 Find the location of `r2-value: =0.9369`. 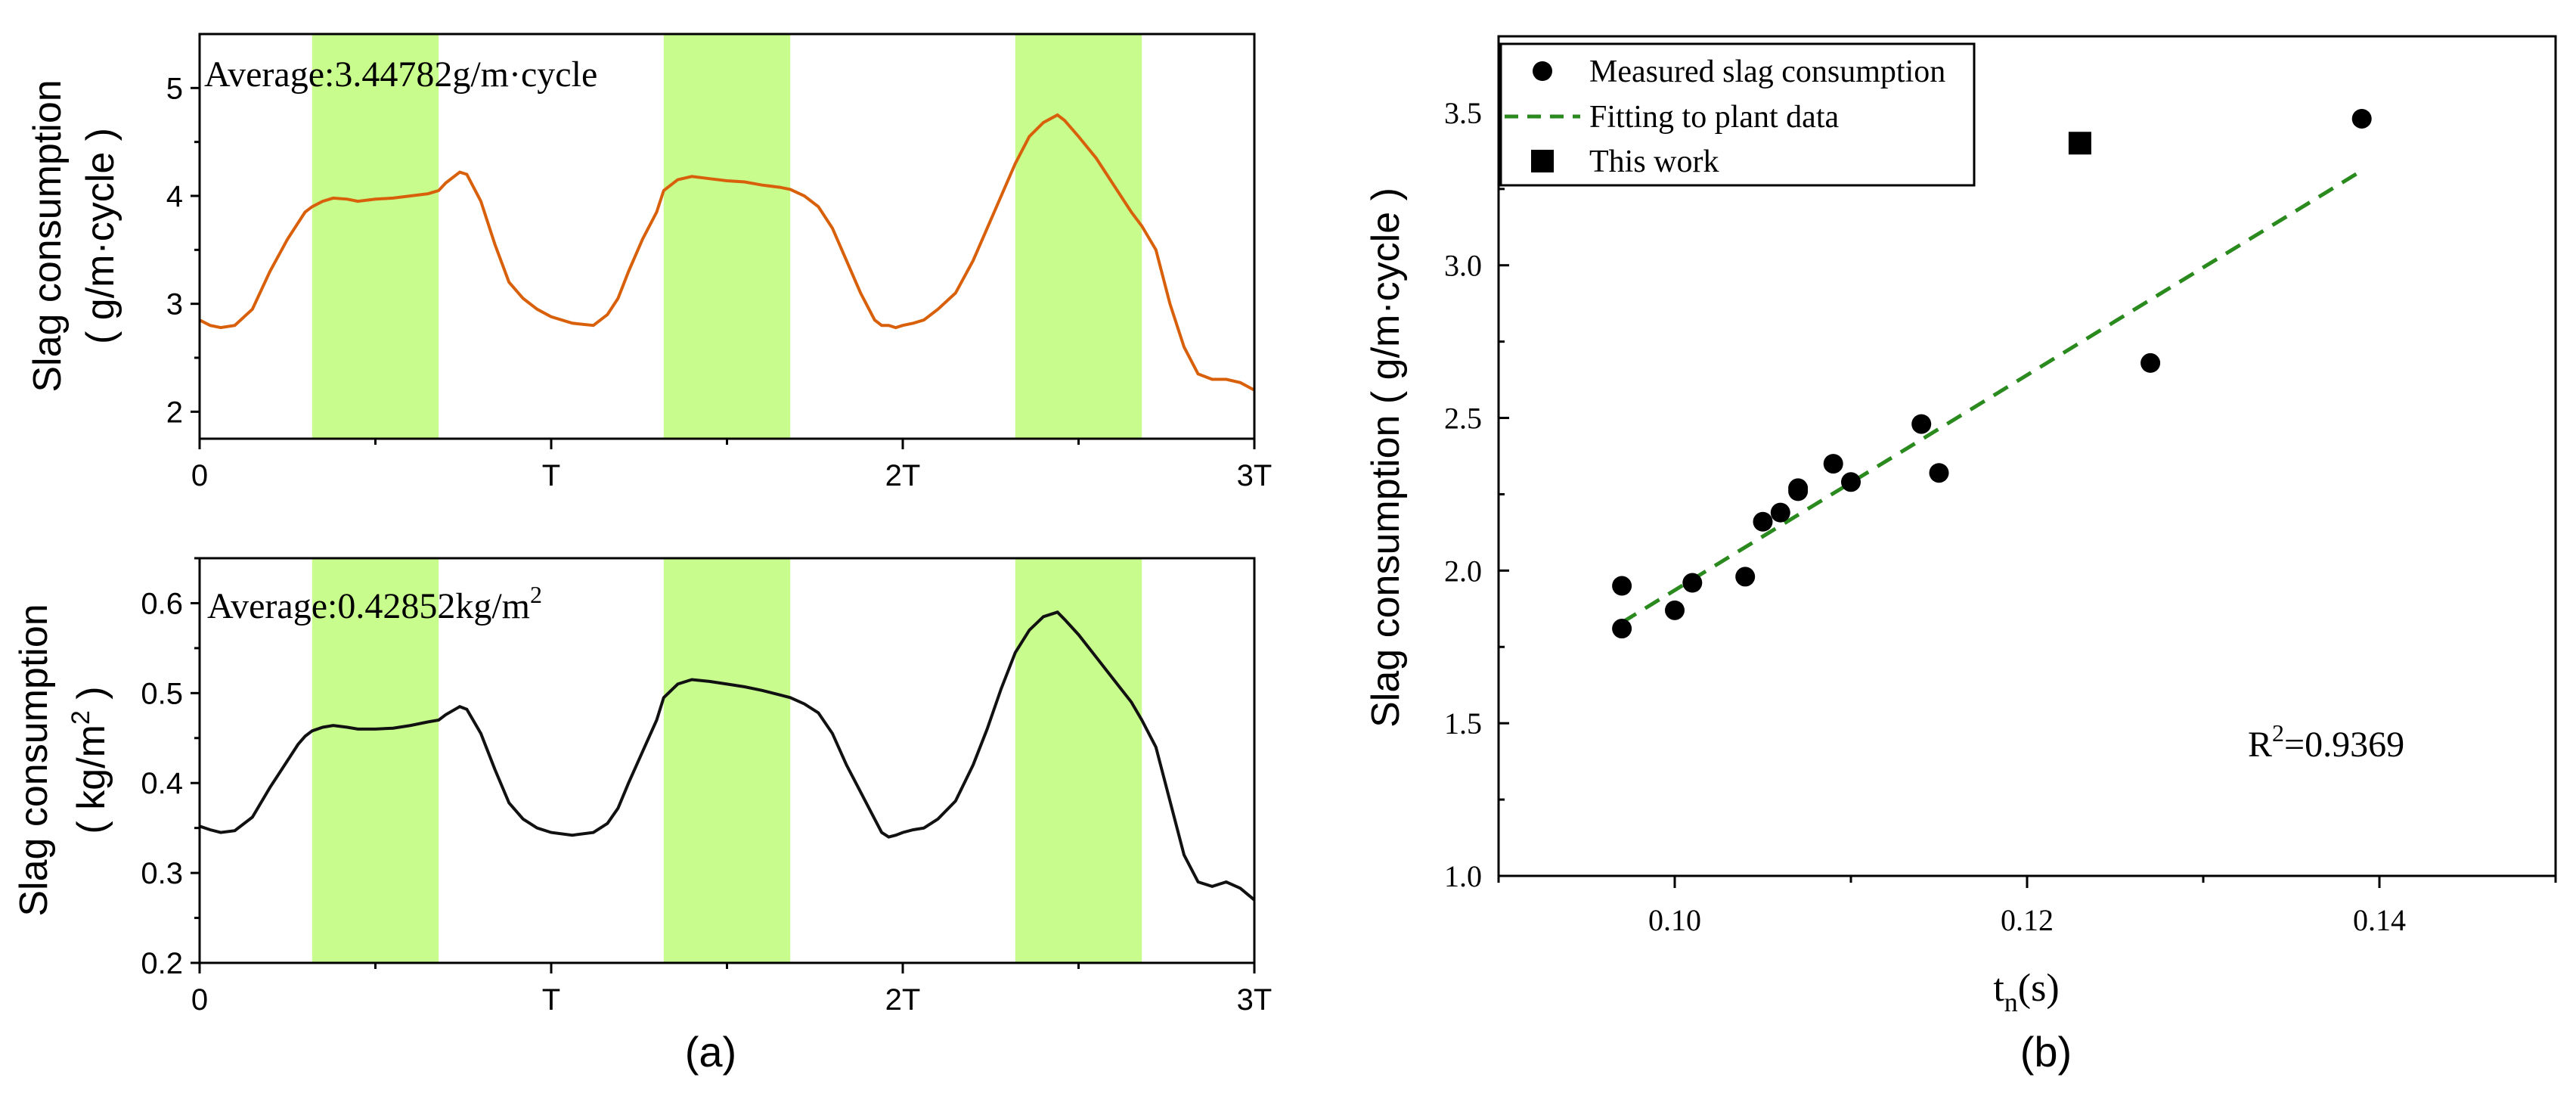

r2-value: =0.9369 is located at coordinates (2344, 745).